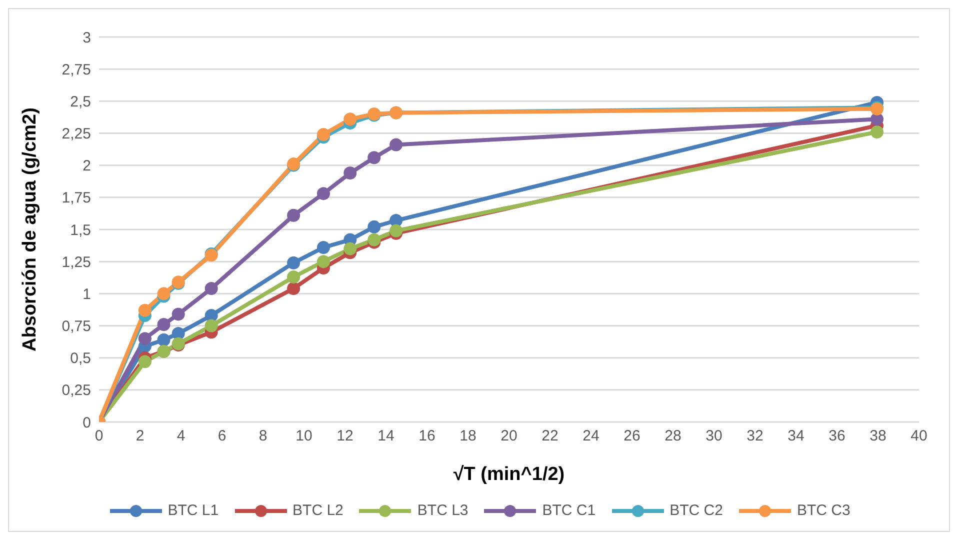 This screenshot has height=540, width=957. What do you see at coordinates (76, 198) in the screenshot?
I see `y-tick-label: 1,75` at bounding box center [76, 198].